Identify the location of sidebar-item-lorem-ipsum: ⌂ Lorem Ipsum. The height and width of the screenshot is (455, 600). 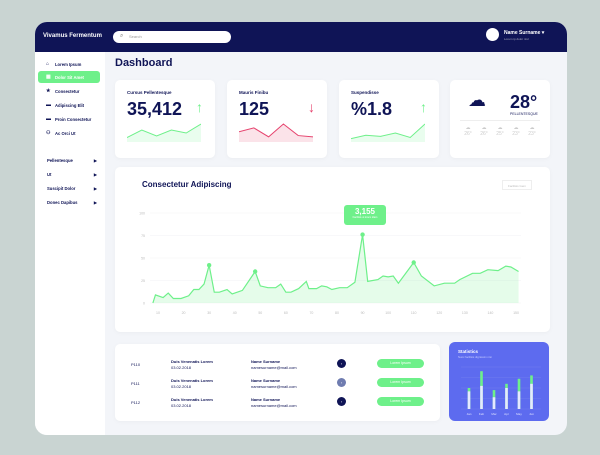
(69, 64).